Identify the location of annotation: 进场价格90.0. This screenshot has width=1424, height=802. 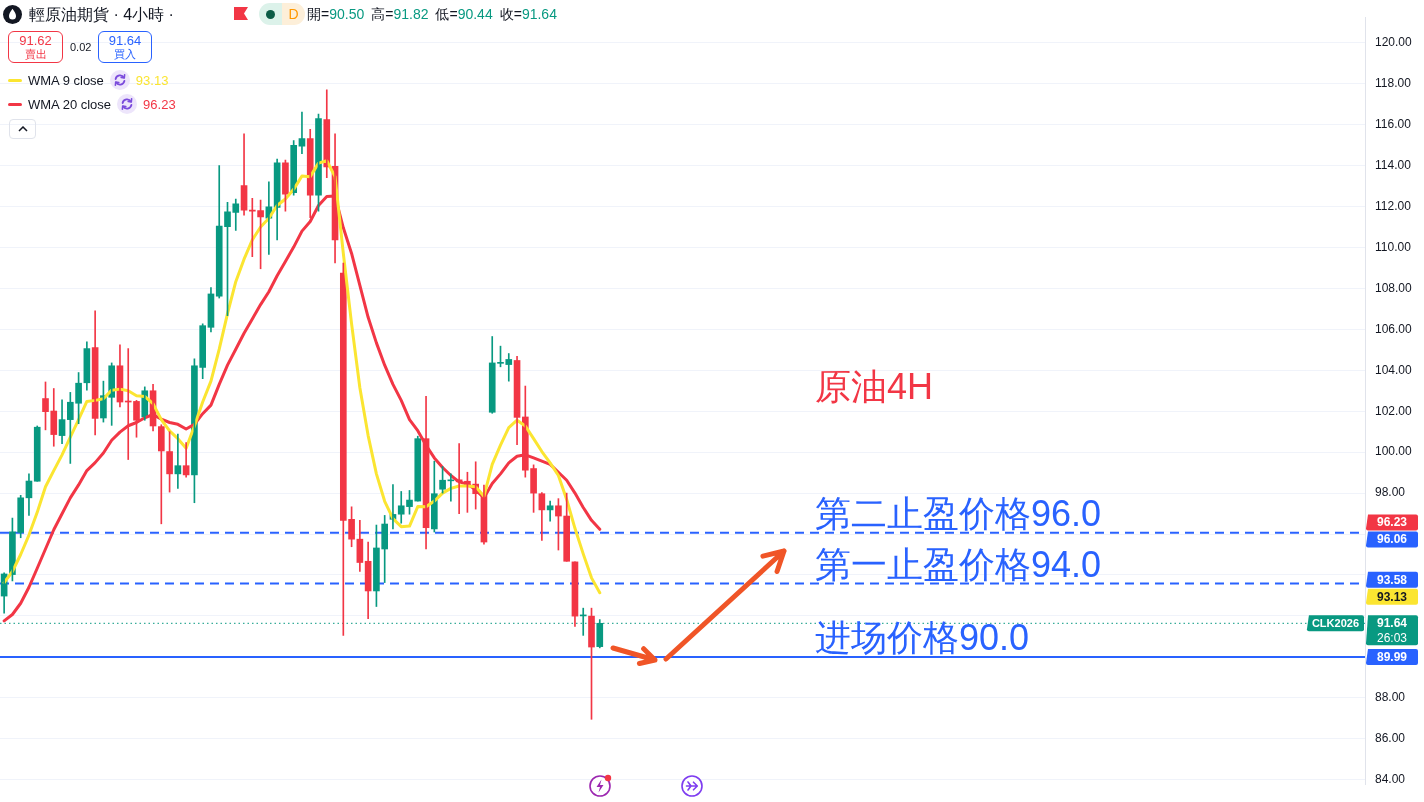
(922, 638).